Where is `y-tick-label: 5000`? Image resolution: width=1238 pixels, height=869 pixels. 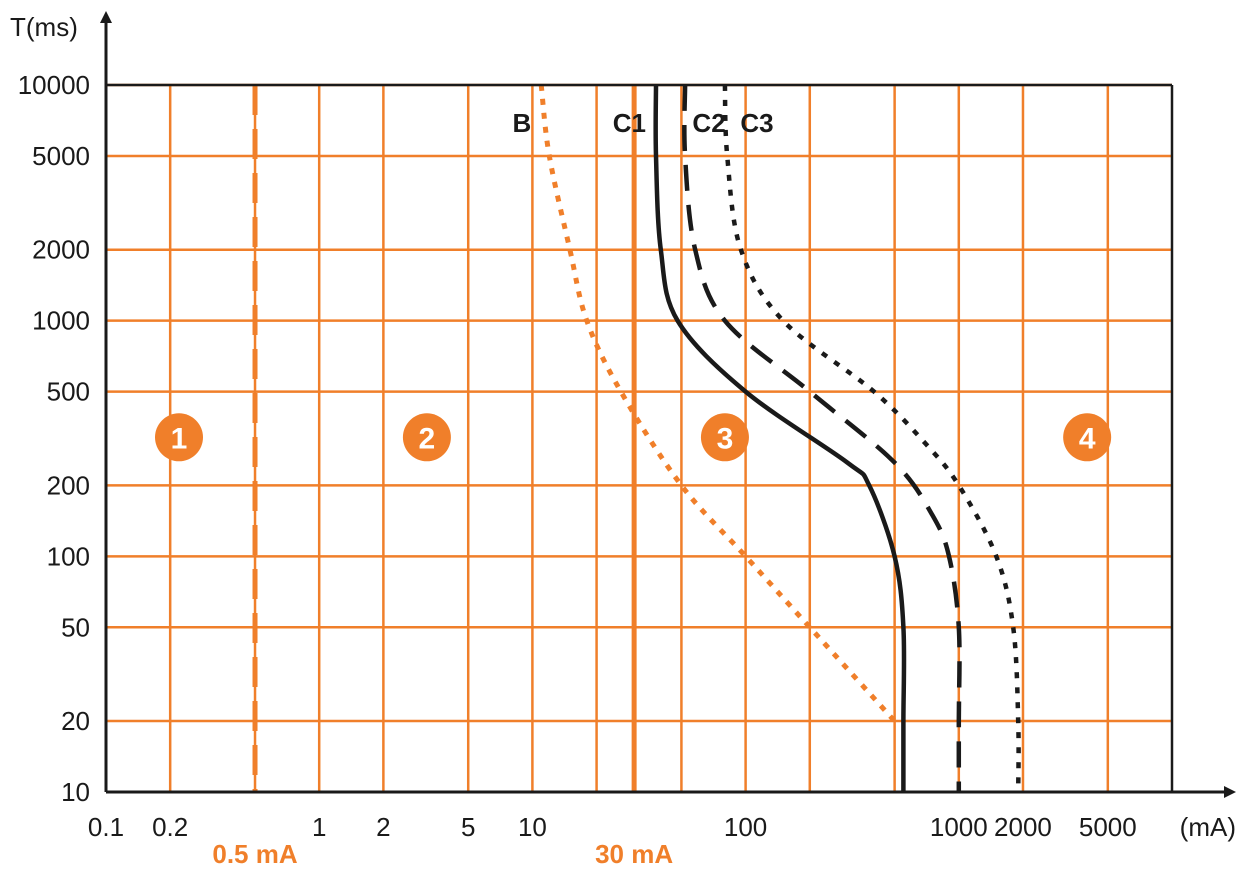
y-tick-label: 5000 is located at coordinates (61, 156).